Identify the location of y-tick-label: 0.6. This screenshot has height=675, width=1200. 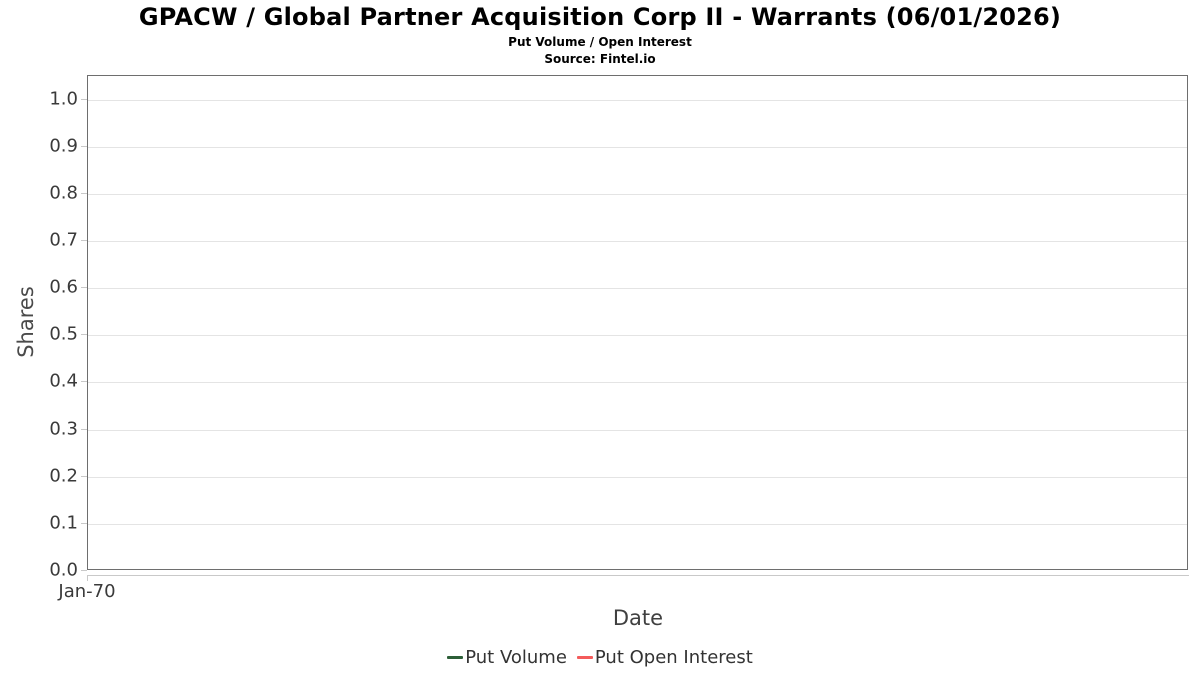
(63, 287).